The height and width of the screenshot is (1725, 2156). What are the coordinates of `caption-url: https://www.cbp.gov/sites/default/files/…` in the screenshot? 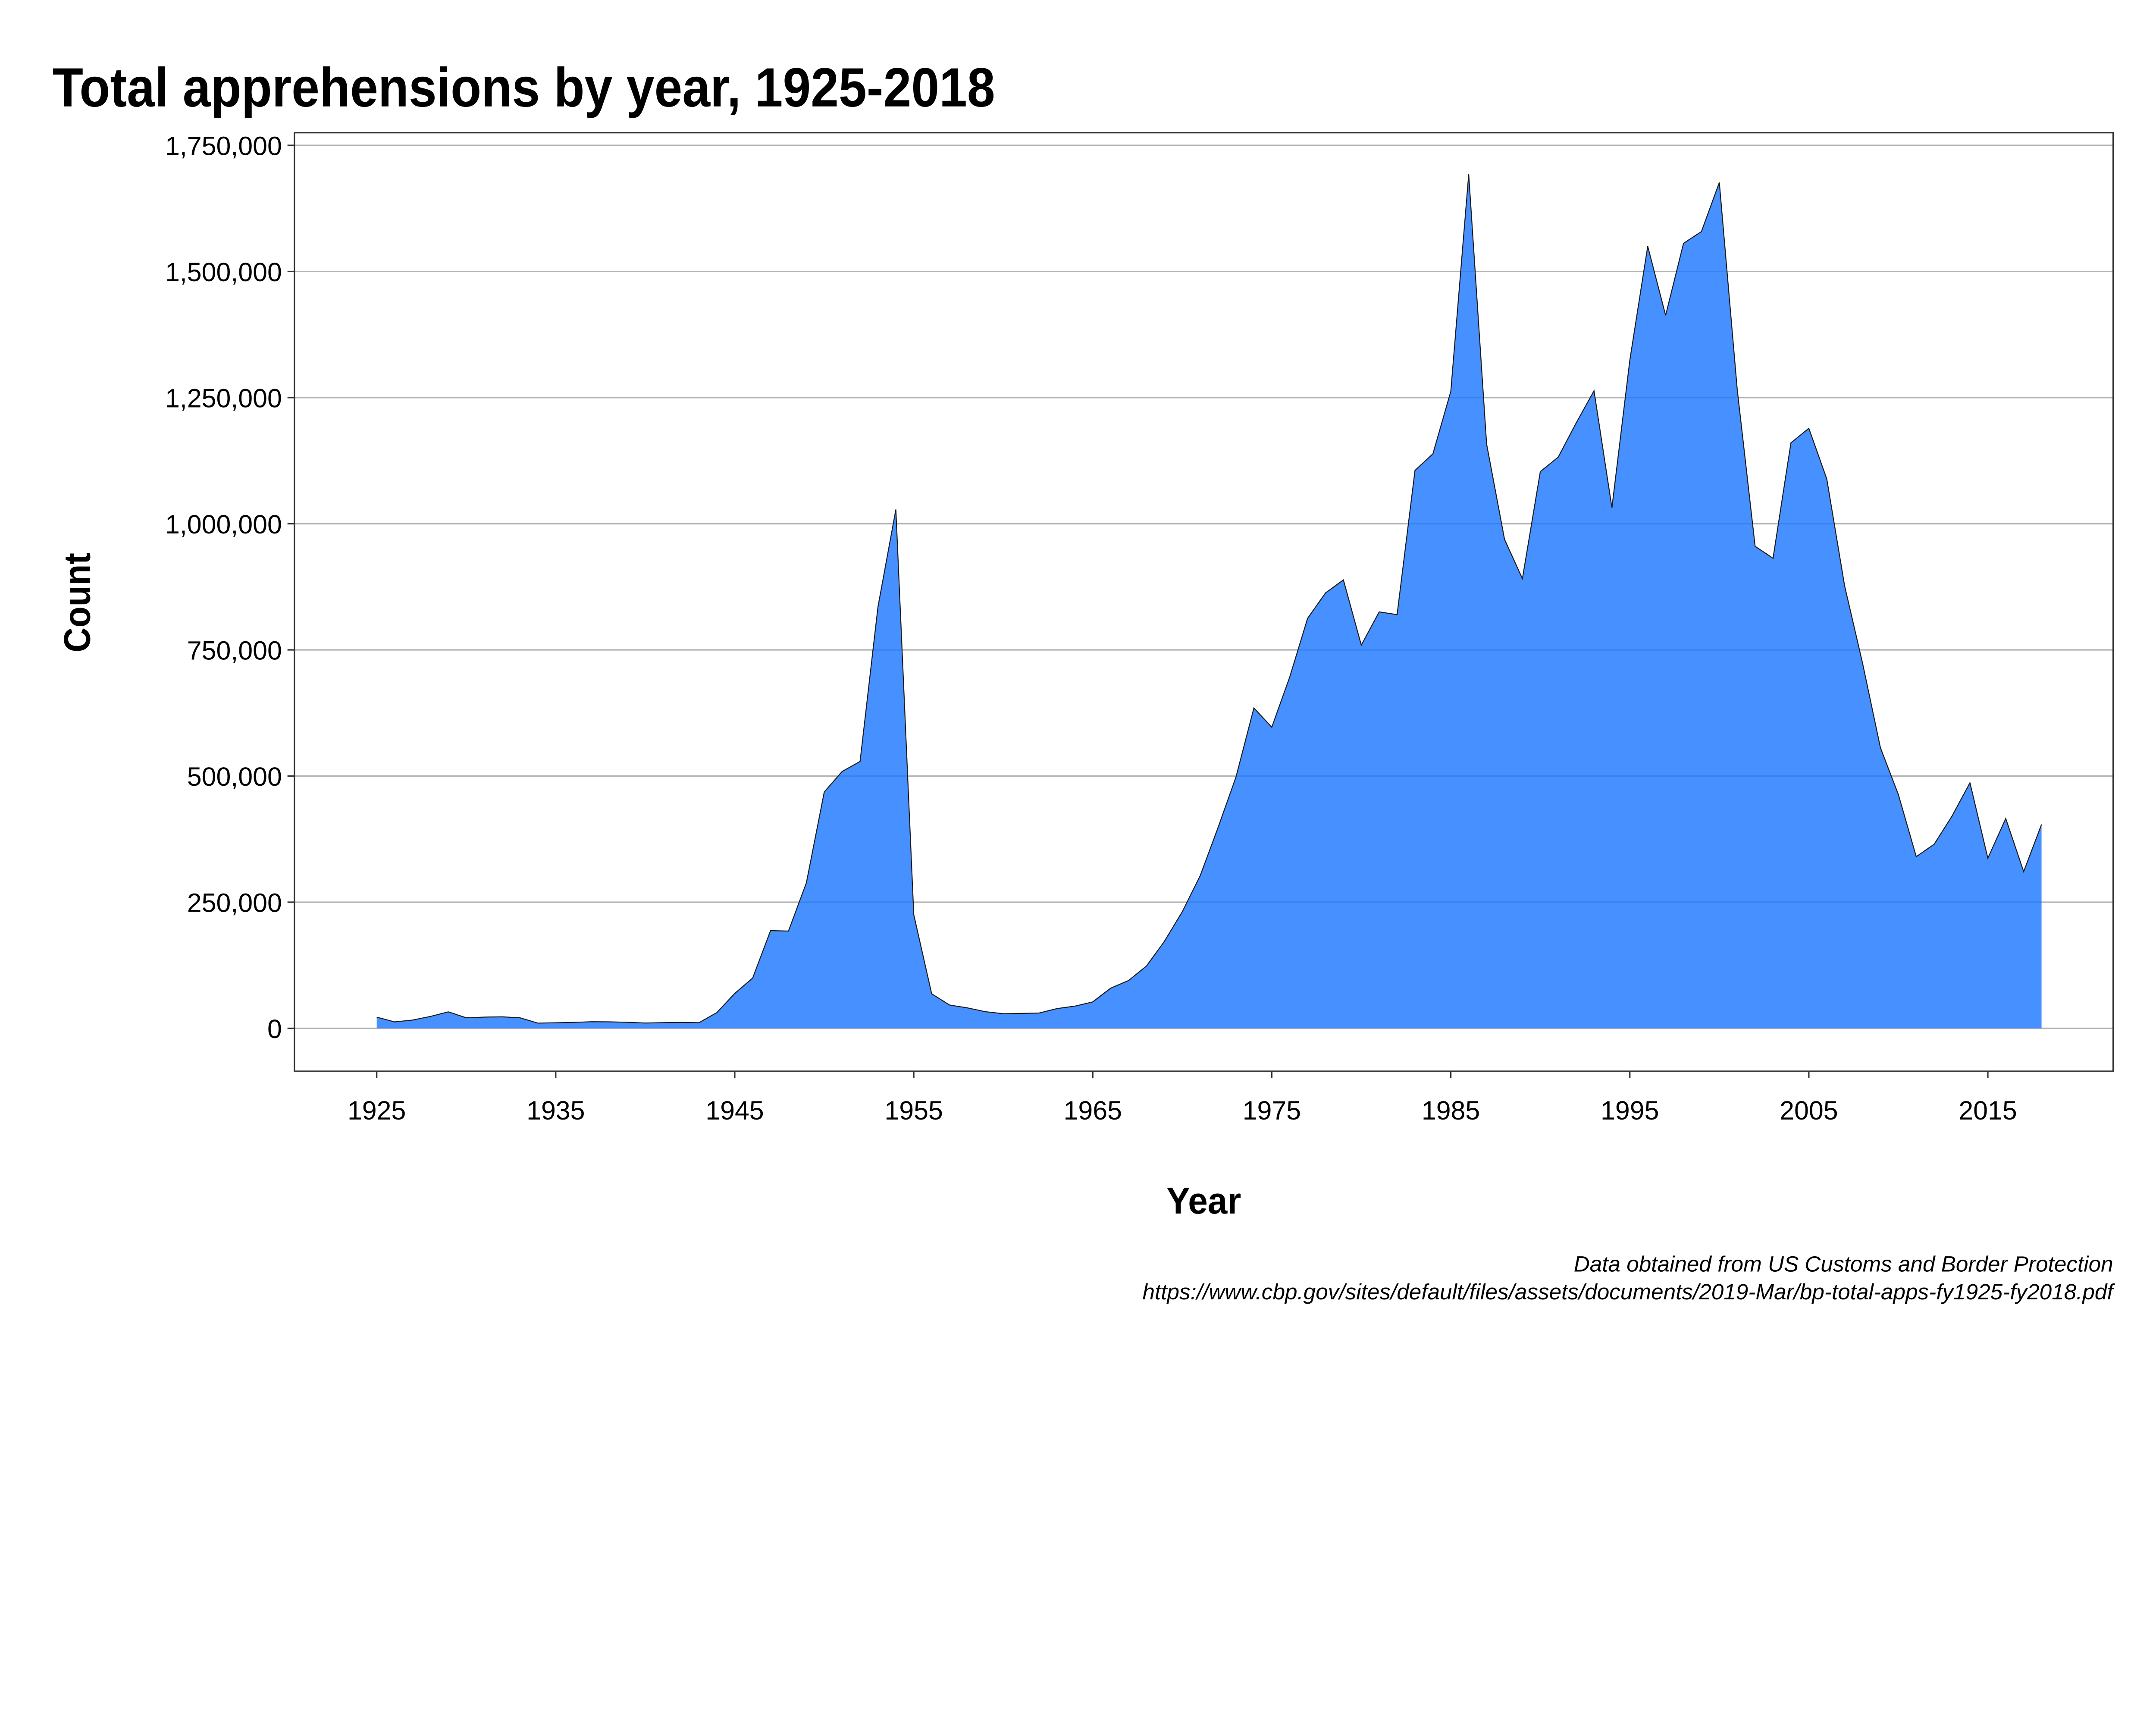 It's located at (1628, 1292).